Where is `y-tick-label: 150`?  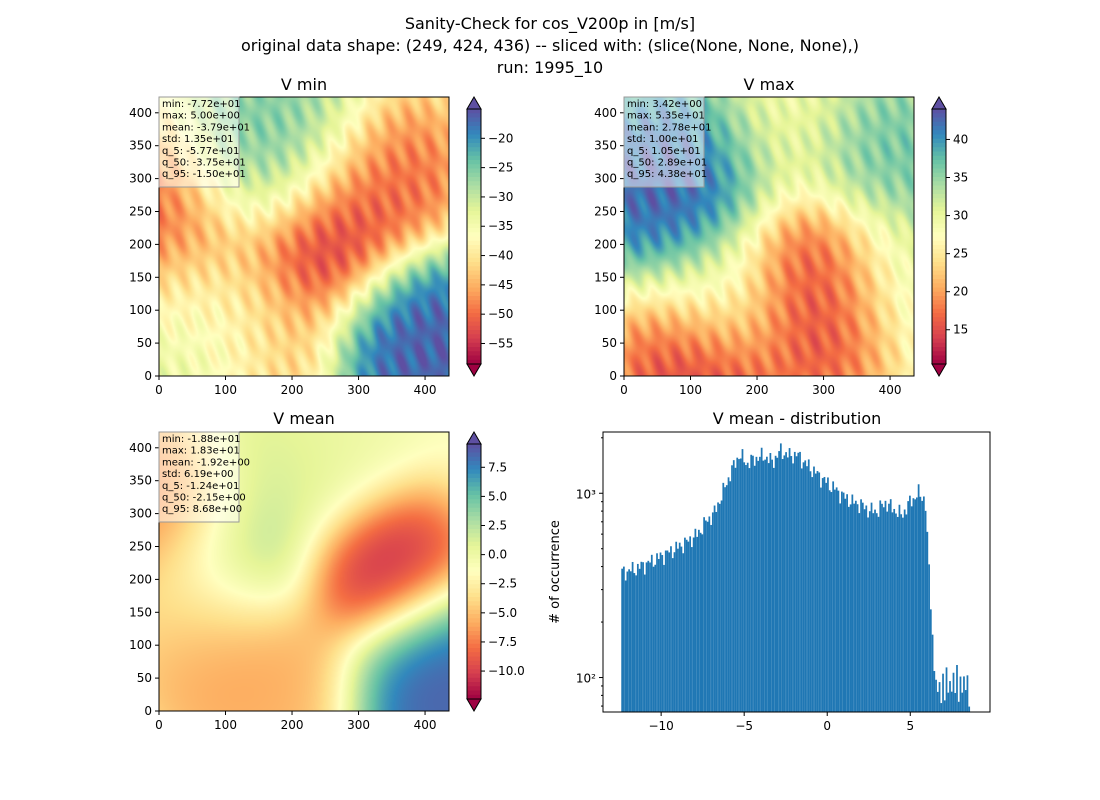 y-tick-label: 150 is located at coordinates (140, 612).